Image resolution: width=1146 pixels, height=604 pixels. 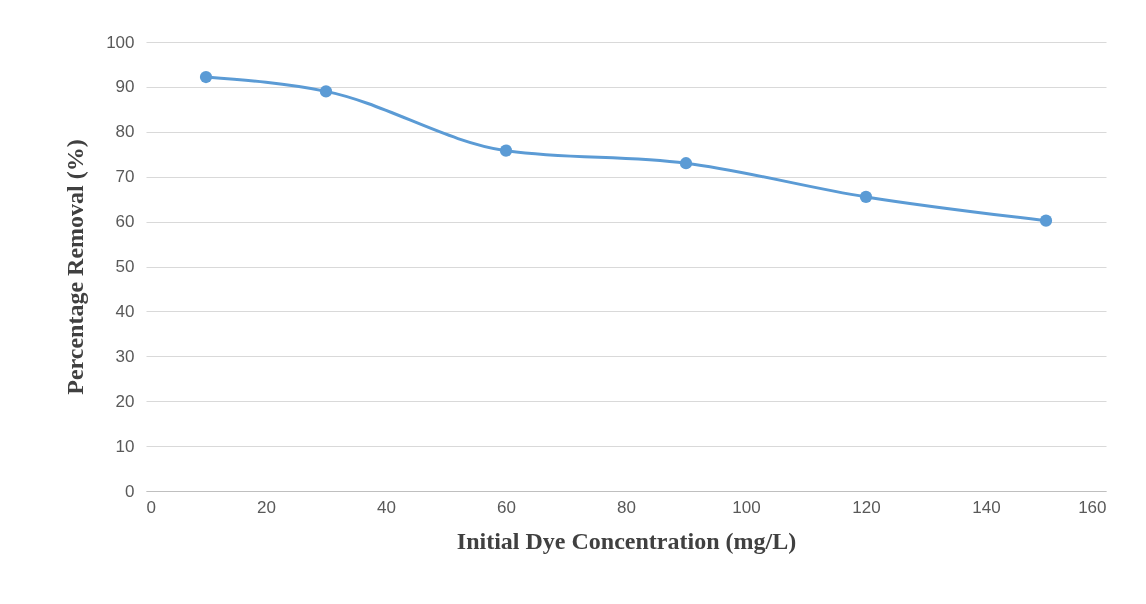 What do you see at coordinates (626, 507) in the screenshot?
I see `x-tick-label: 80` at bounding box center [626, 507].